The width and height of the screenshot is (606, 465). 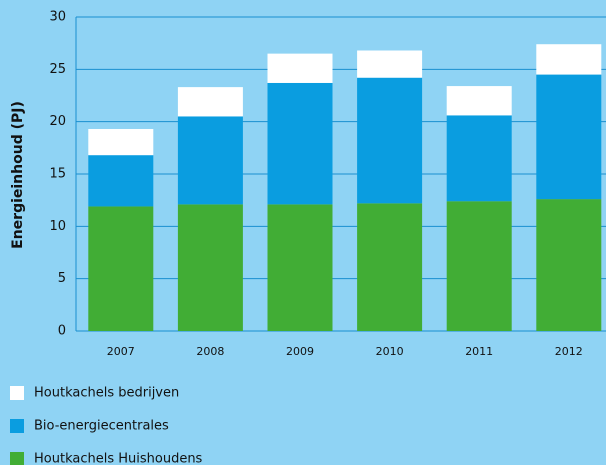 I want to click on legend-label: Houtkachels bedrijven, so click(x=106, y=393).